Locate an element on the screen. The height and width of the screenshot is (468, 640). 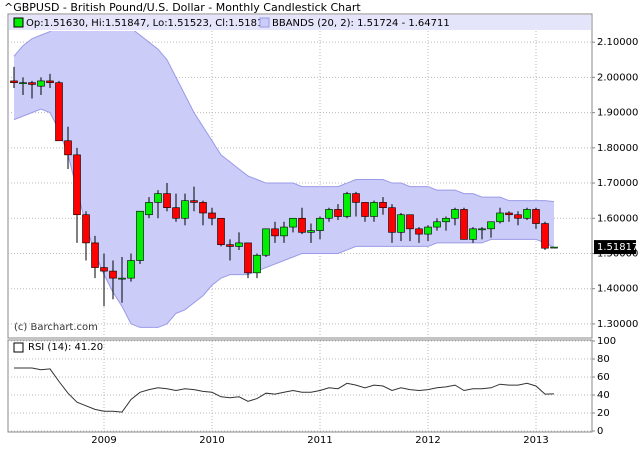
y-tick-label: 60 is located at coordinates (603, 377).